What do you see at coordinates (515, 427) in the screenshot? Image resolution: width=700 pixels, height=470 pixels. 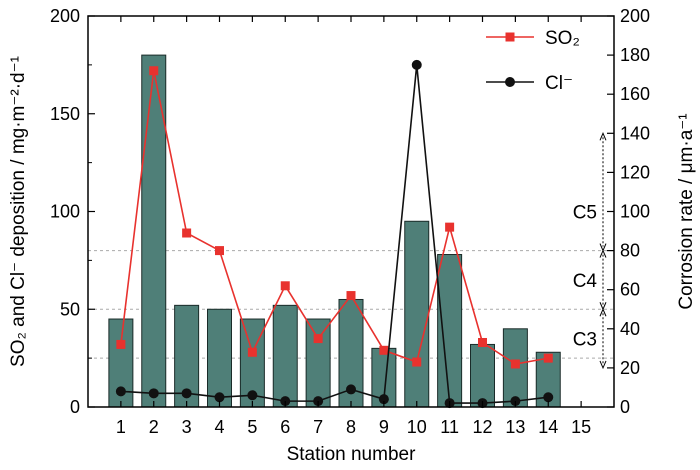 I see `x-tick-label: 13` at bounding box center [515, 427].